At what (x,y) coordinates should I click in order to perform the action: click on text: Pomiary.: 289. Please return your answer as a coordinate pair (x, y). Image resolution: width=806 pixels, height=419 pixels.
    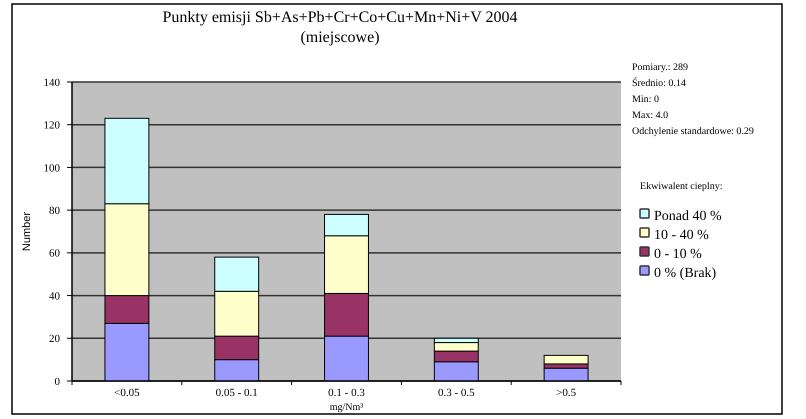
    Looking at the image, I should click on (660, 67).